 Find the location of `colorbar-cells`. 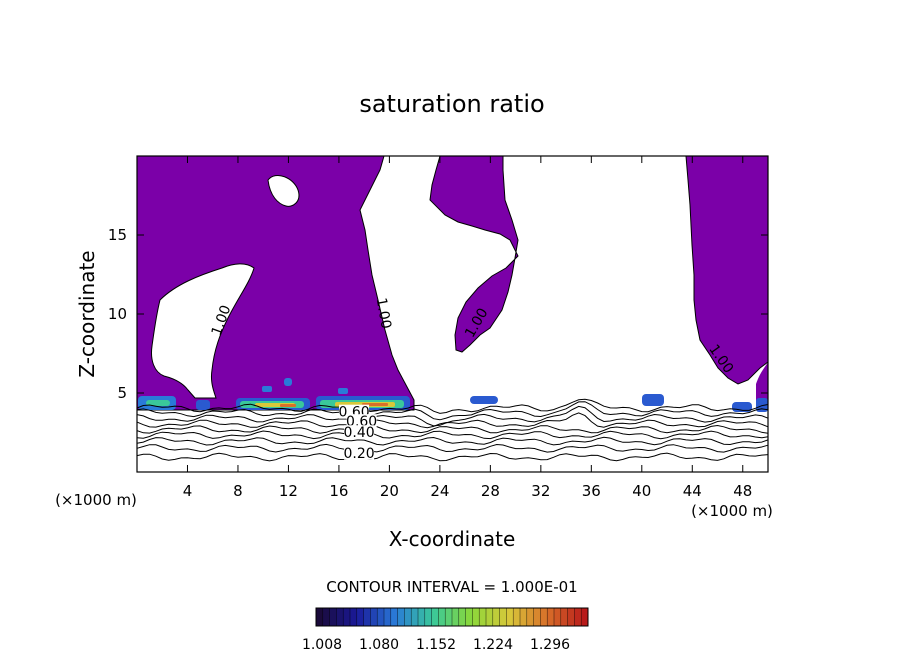

colorbar-cells is located at coordinates (452, 617).